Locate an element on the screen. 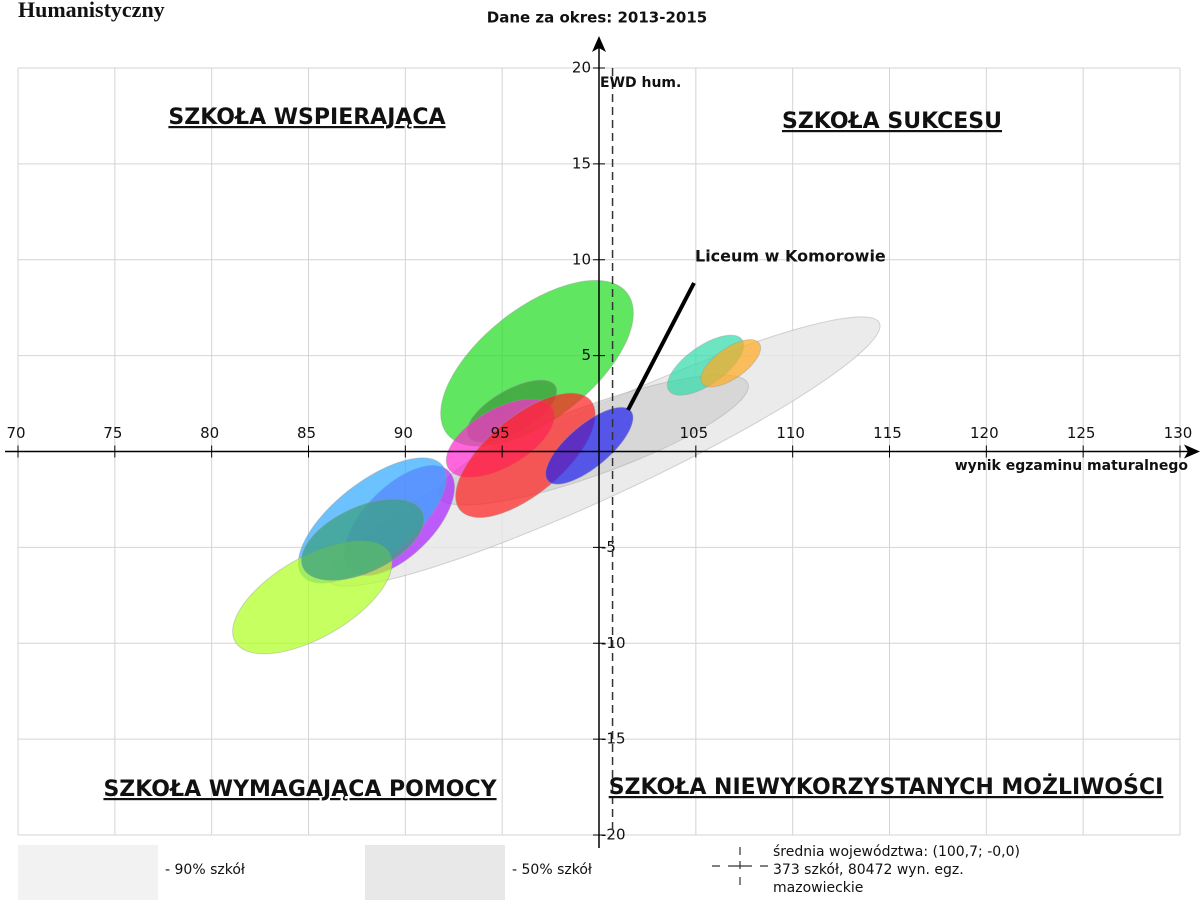  x-tick-label: 130 is located at coordinates (1178, 433).